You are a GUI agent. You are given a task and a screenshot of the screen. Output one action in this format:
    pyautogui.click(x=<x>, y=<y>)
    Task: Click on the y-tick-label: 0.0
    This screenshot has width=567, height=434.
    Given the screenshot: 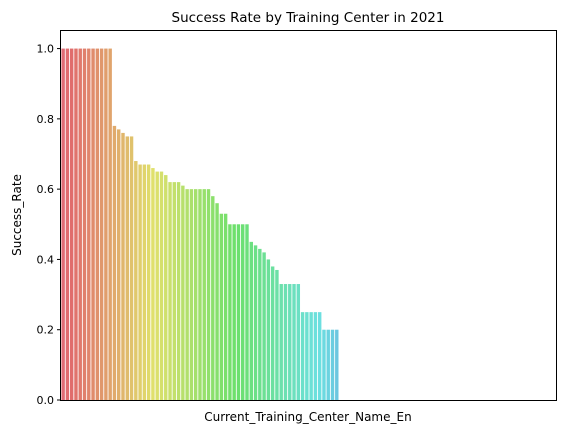 What is the action you would take?
    pyautogui.click(x=46, y=400)
    